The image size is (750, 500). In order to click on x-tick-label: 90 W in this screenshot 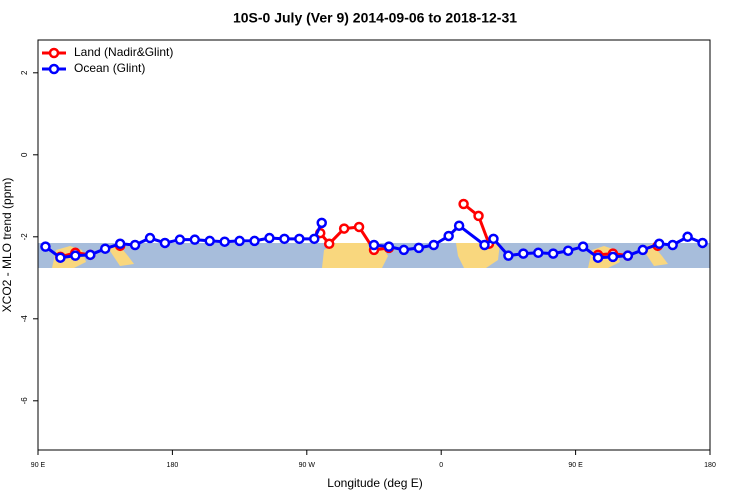, I will do `click(307, 465)`.